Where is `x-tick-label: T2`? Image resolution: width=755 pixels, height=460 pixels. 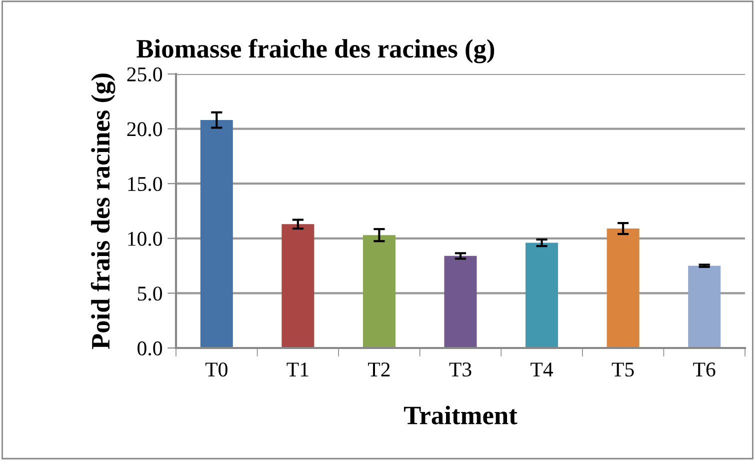
x-tick-label: T2 is located at coordinates (379, 369).